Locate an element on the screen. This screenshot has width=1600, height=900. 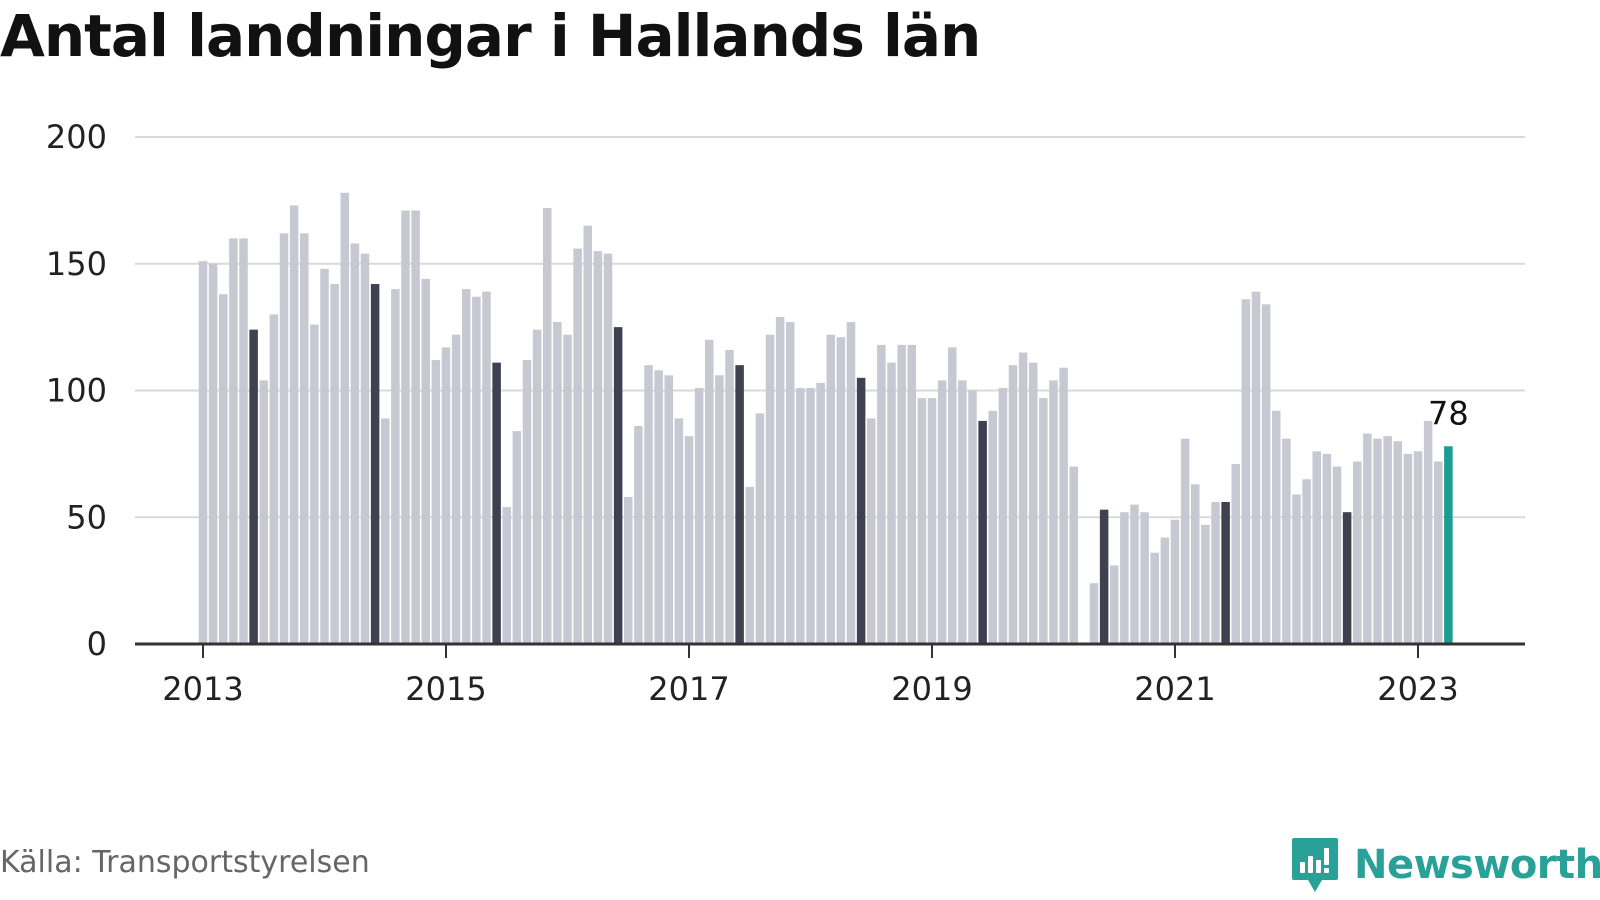
y-tick-label: 150 is located at coordinates (76, 264).